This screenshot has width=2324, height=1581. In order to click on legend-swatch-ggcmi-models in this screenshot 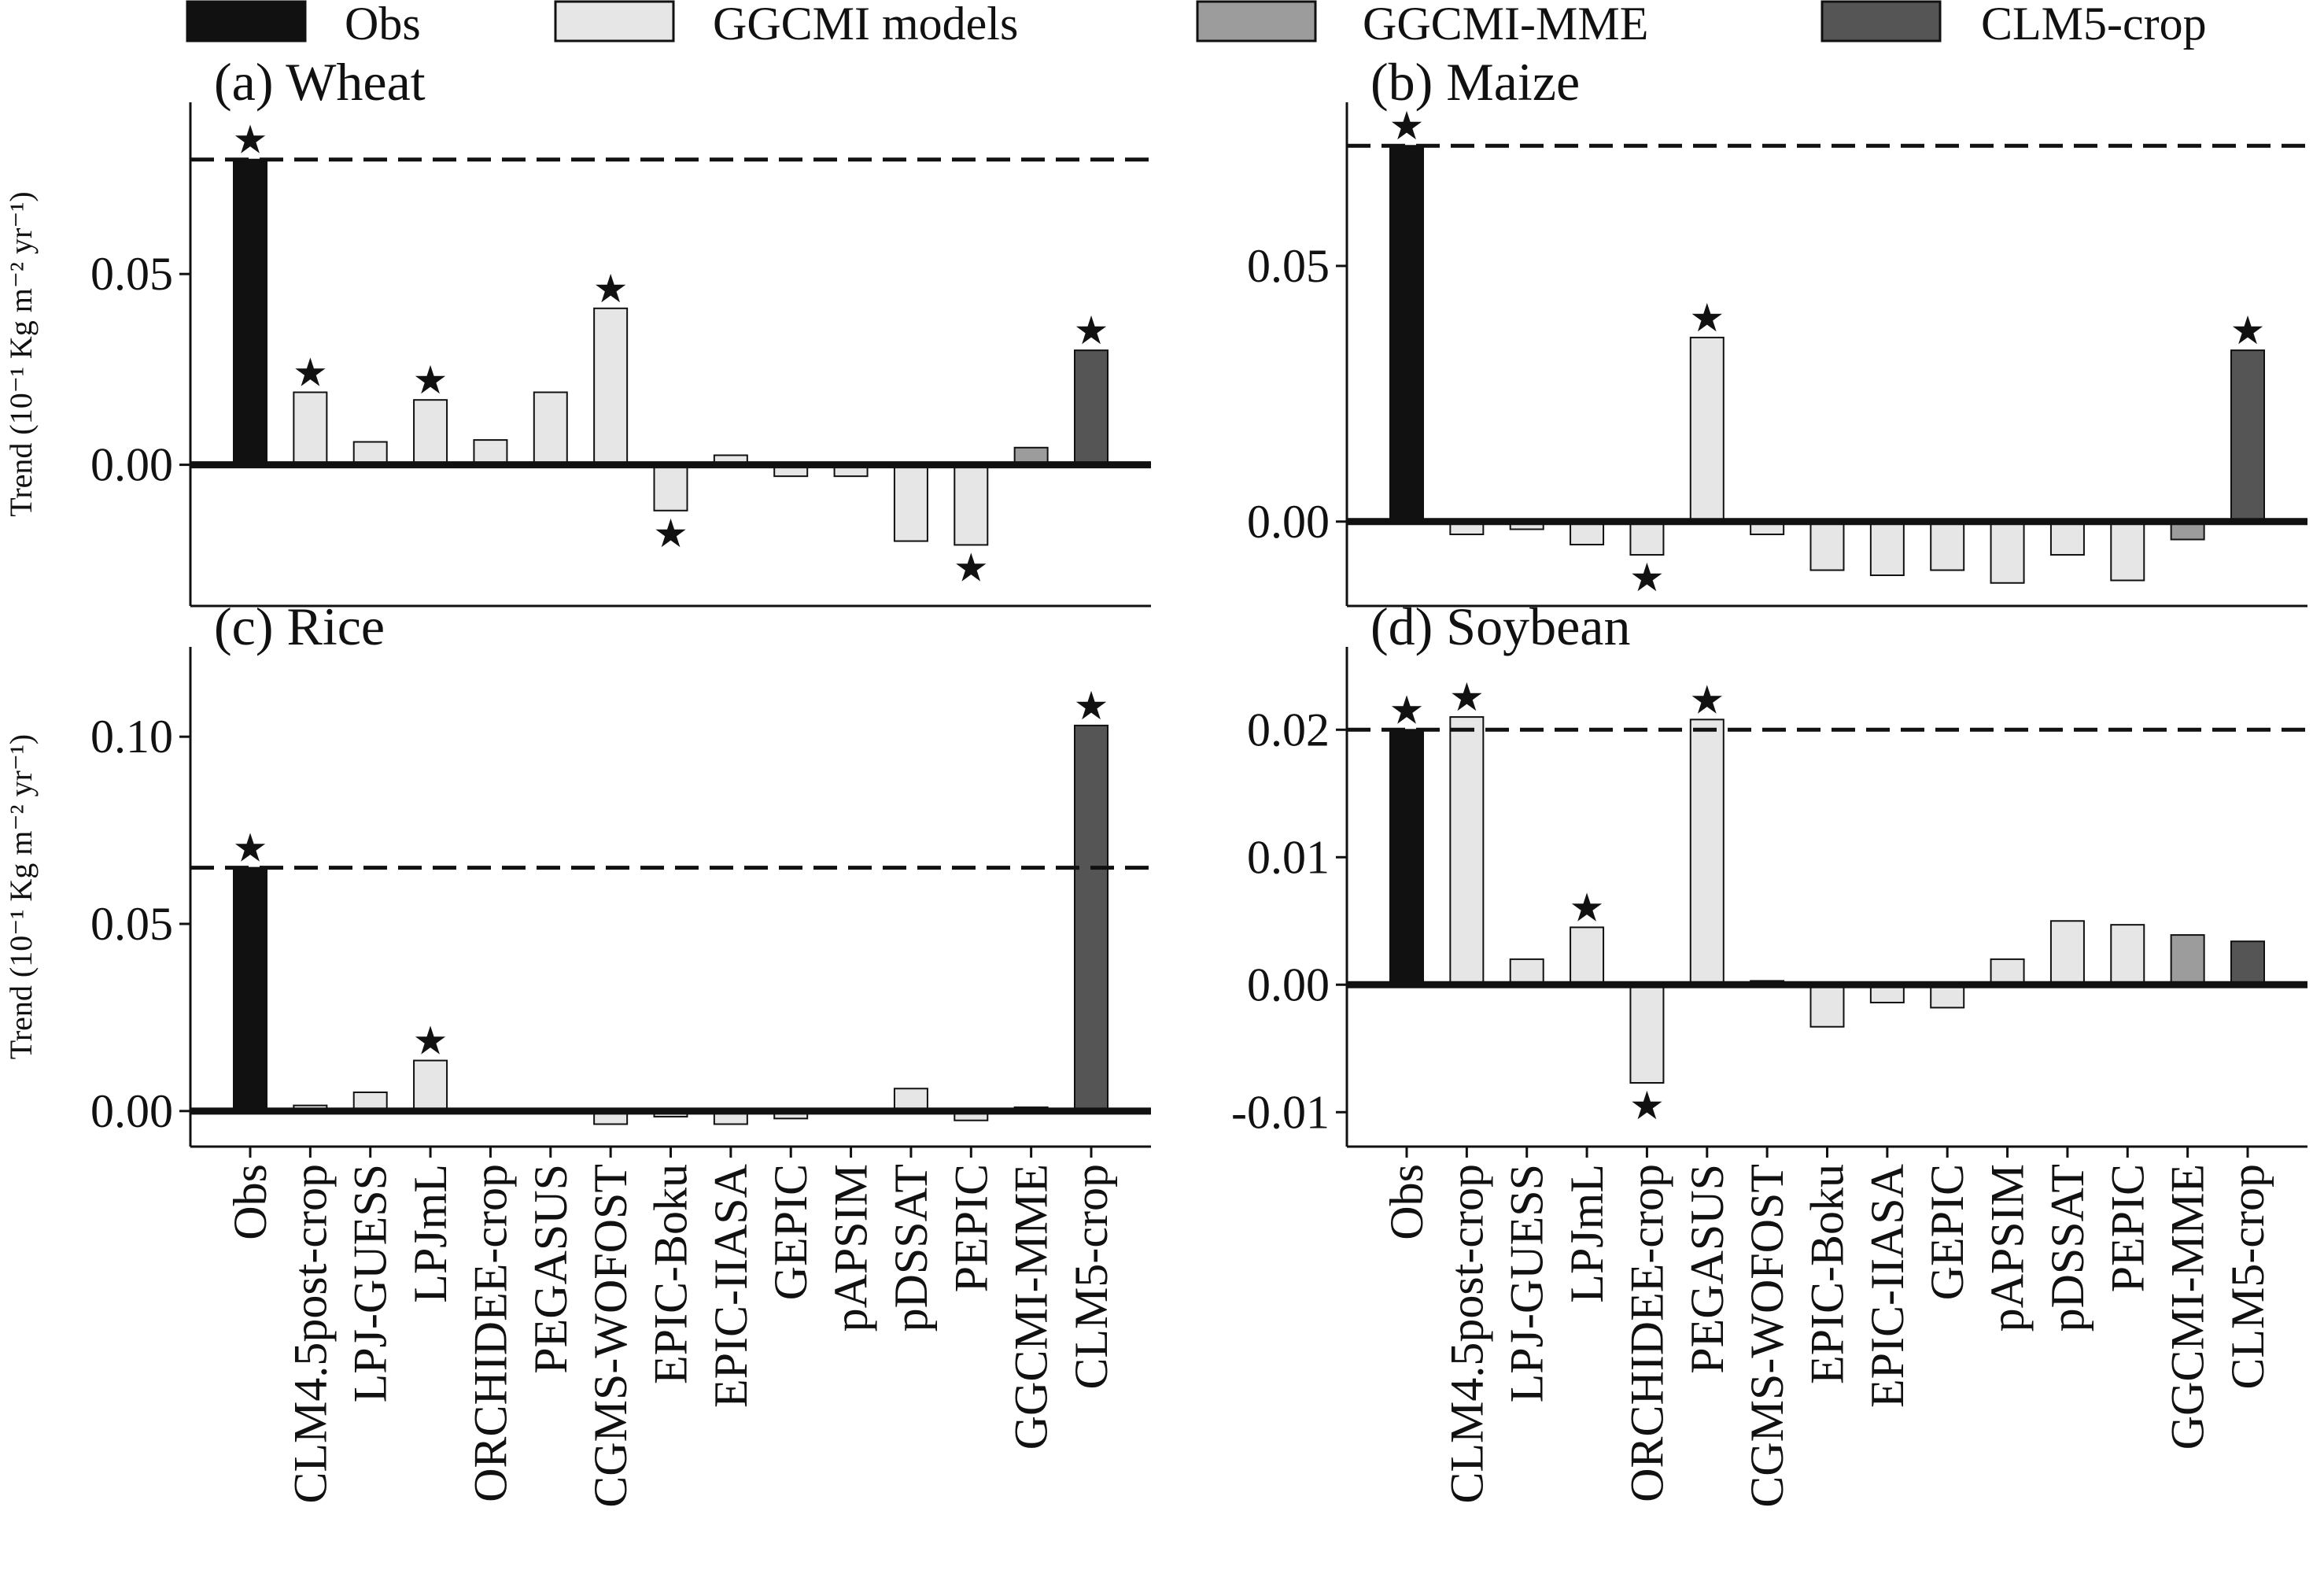, I will do `click(614, 21)`.